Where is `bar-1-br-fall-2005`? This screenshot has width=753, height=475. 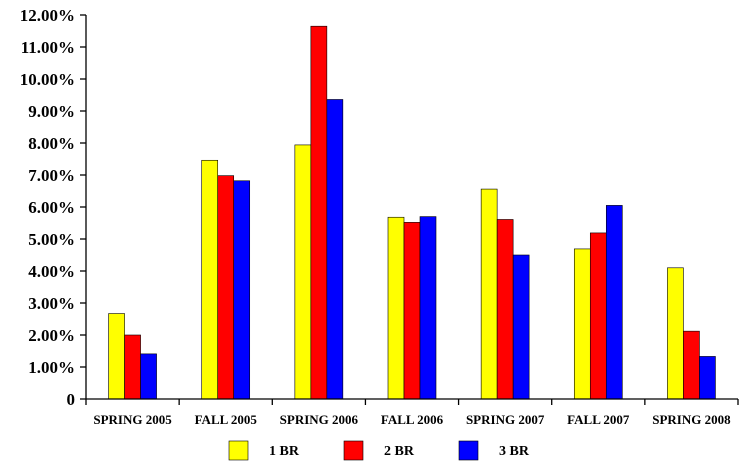 bar-1-br-fall-2005 is located at coordinates (210, 279).